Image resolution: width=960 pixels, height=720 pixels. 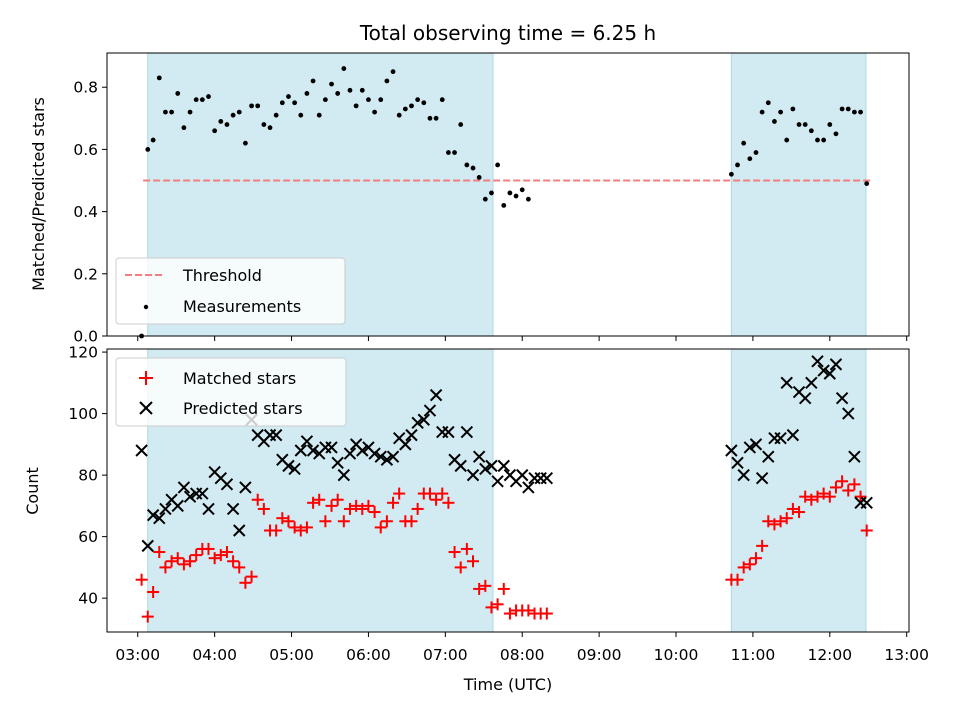 What do you see at coordinates (599, 655) in the screenshot?
I see `x-tick-label: 09:00` at bounding box center [599, 655].